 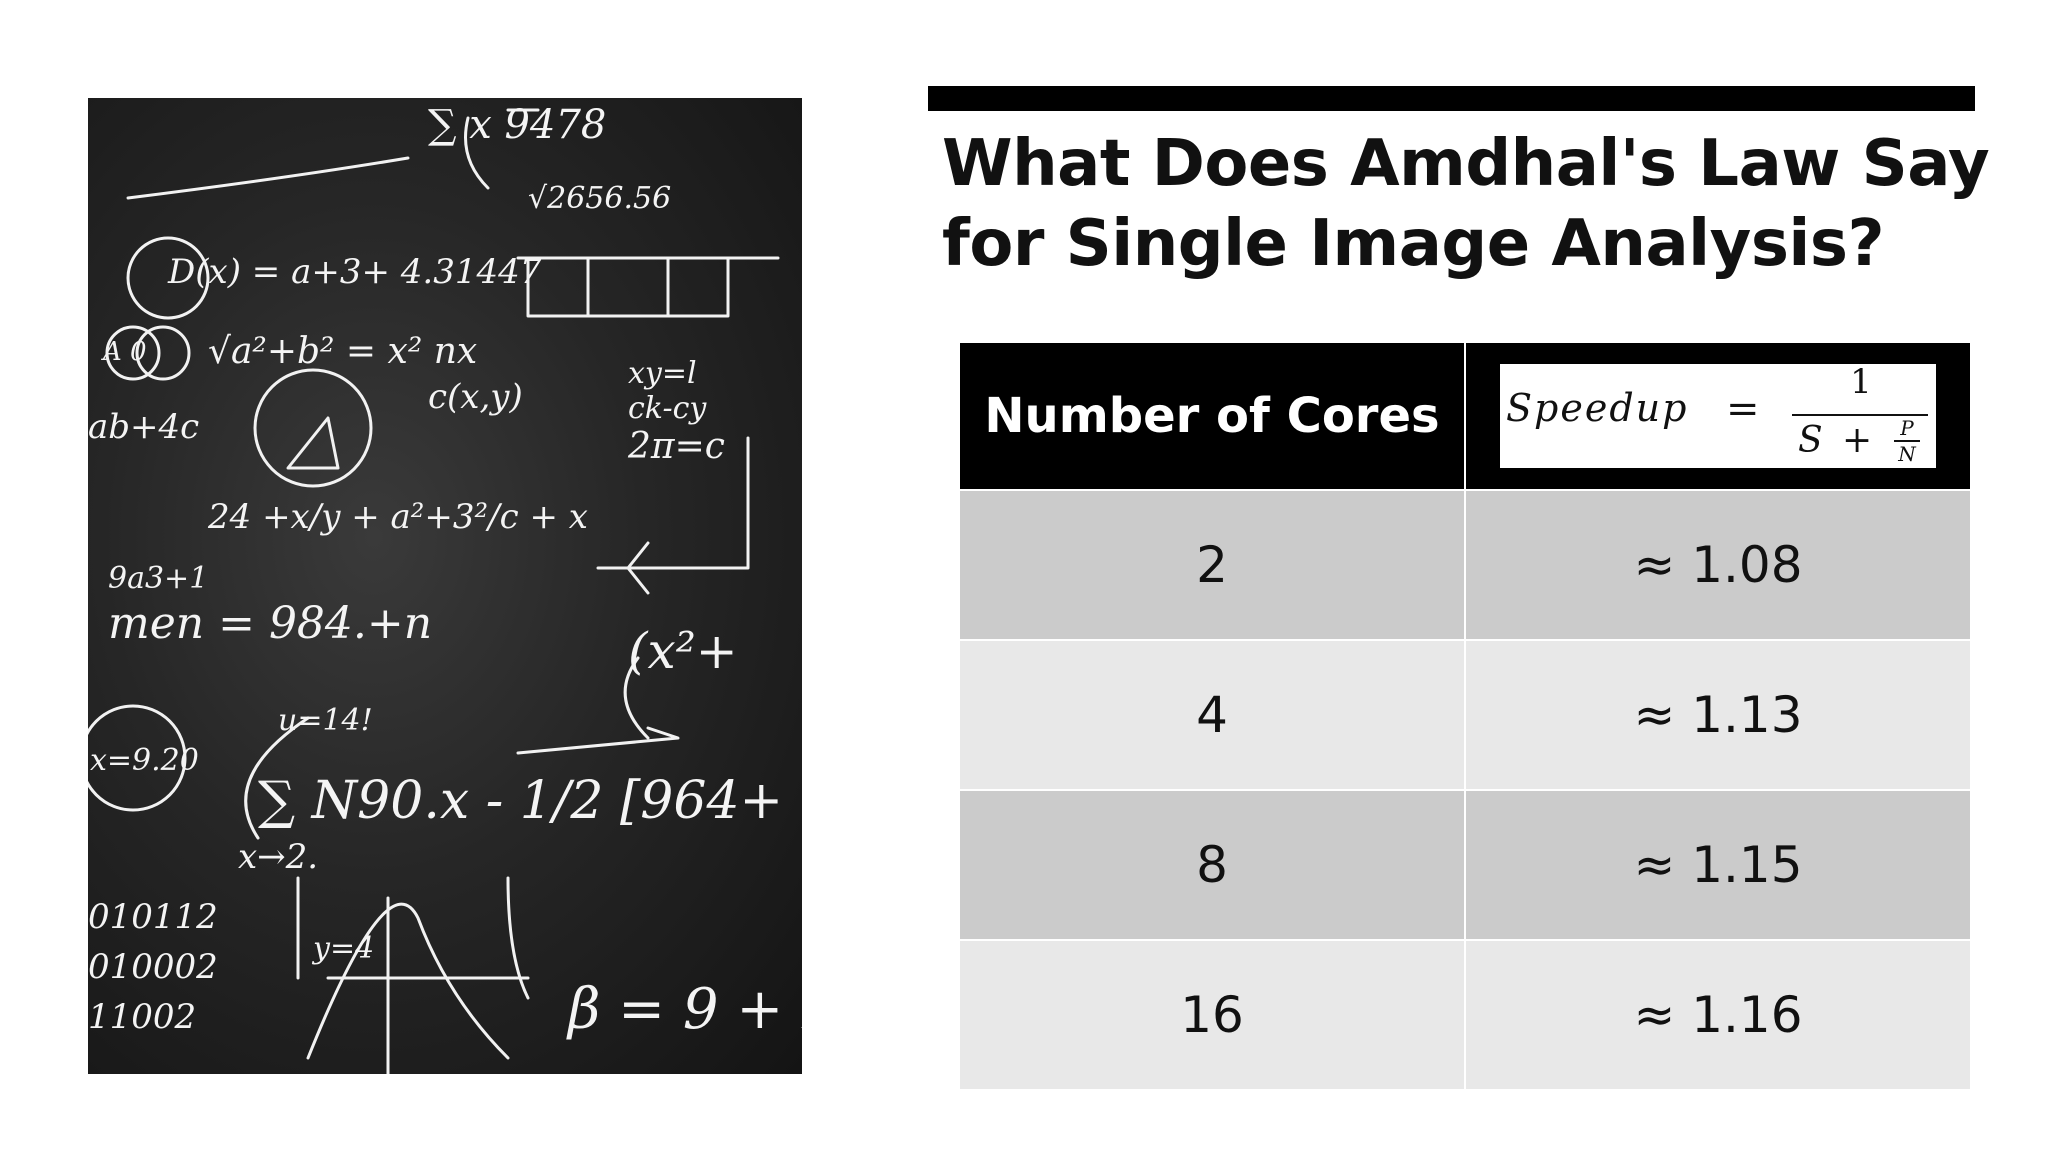 What do you see at coordinates (397, 517) in the screenshot?
I see `svg-text: 24 +x/y + a²+3²/c + x` at bounding box center [397, 517].